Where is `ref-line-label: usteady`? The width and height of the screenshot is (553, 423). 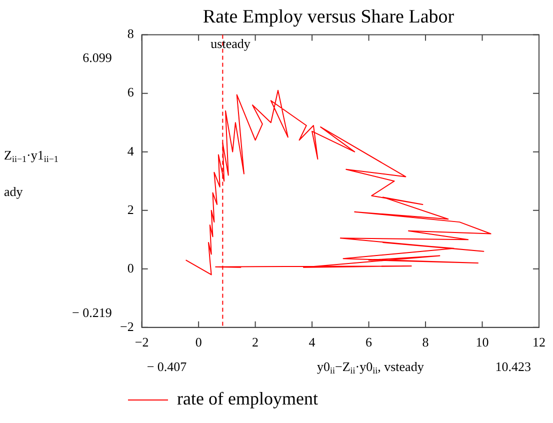 ref-line-label: usteady is located at coordinates (230, 44).